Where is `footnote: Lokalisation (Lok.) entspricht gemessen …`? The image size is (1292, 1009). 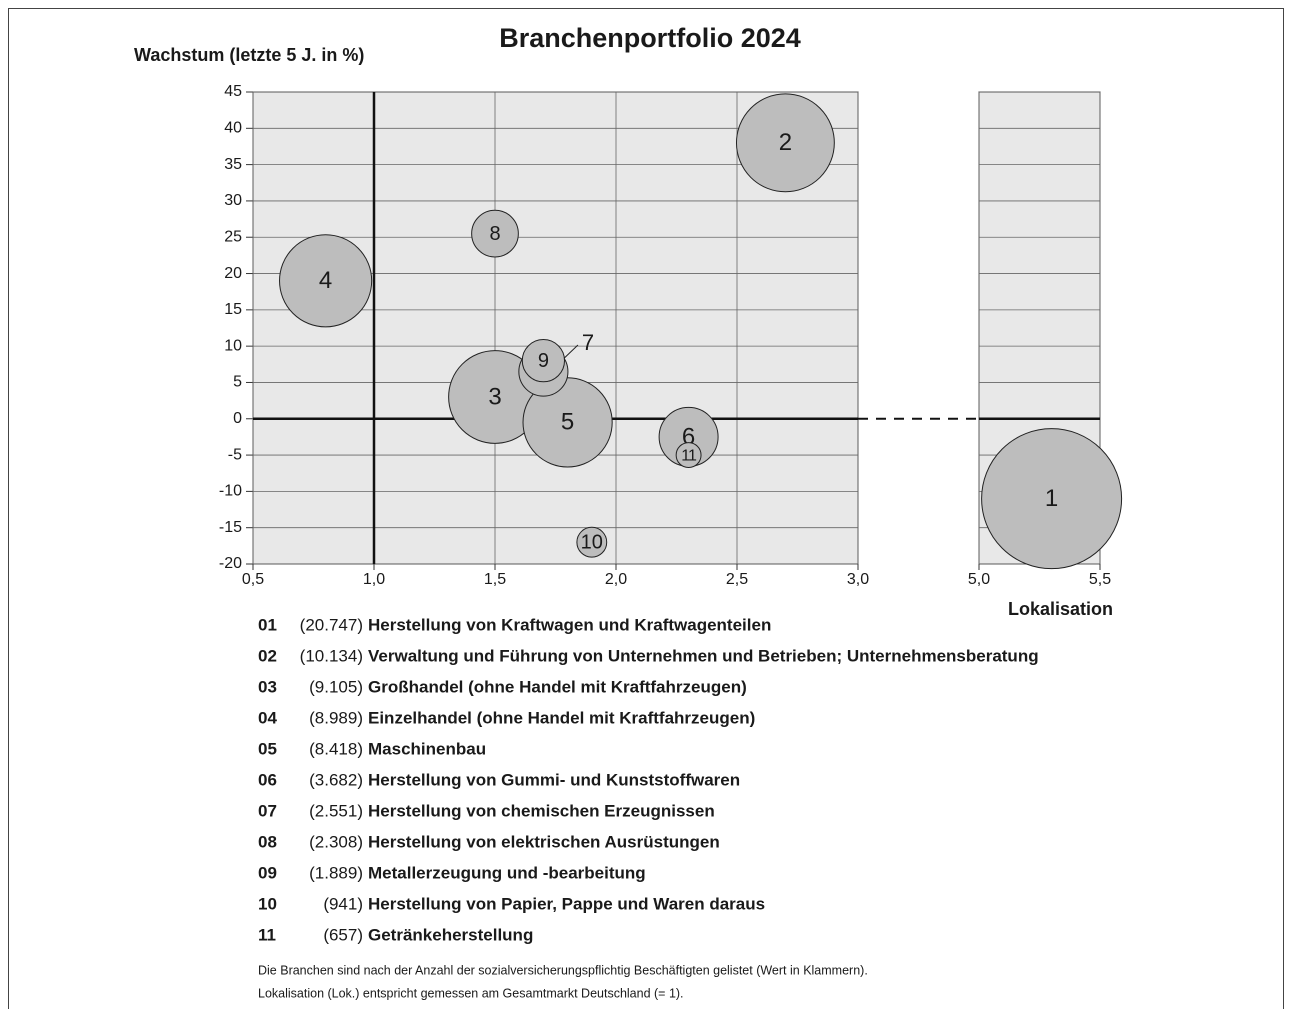
footnote: Lokalisation (Lok.) entspricht gemessen … is located at coordinates (471, 993).